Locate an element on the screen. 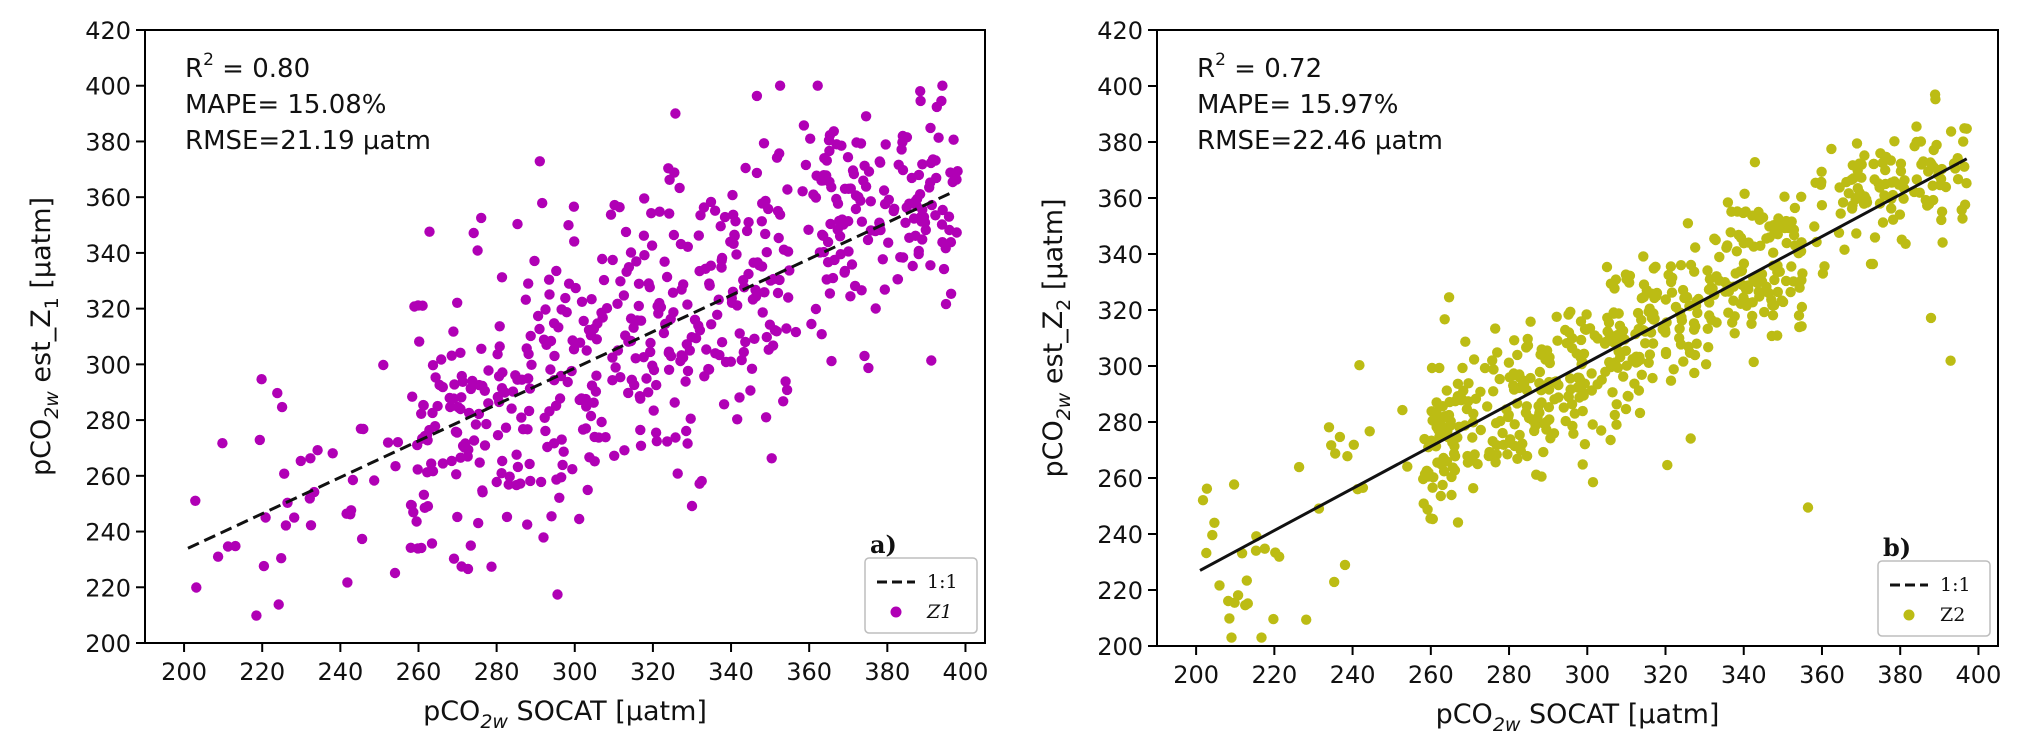 The height and width of the screenshot is (753, 2026). panel-a-legend-line-label: 1:1 is located at coordinates (942, 582).